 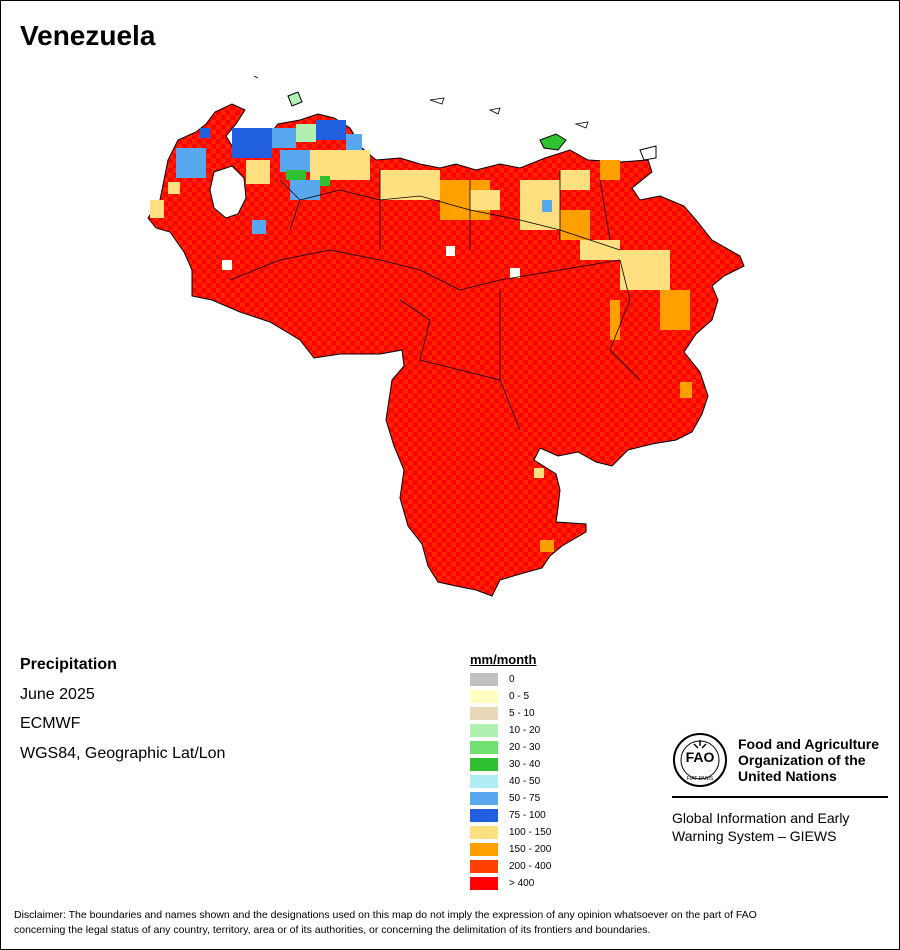 I want to click on legend-item: 20 - 30, so click(x=510, y=747).